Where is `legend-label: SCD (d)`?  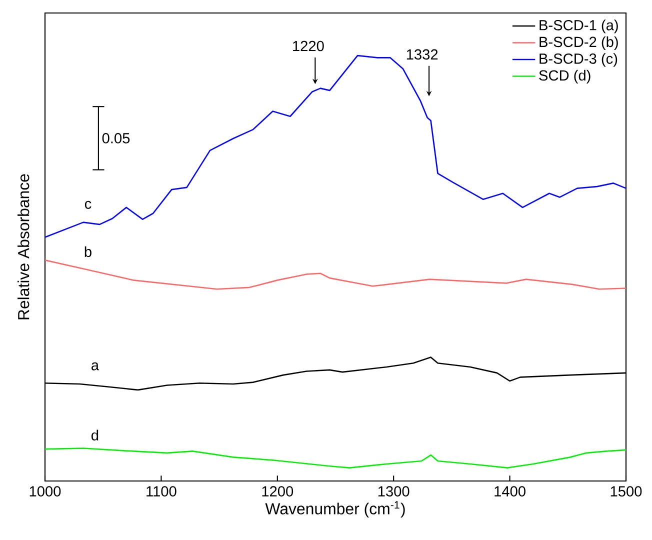
legend-label: SCD (d) is located at coordinates (564, 77).